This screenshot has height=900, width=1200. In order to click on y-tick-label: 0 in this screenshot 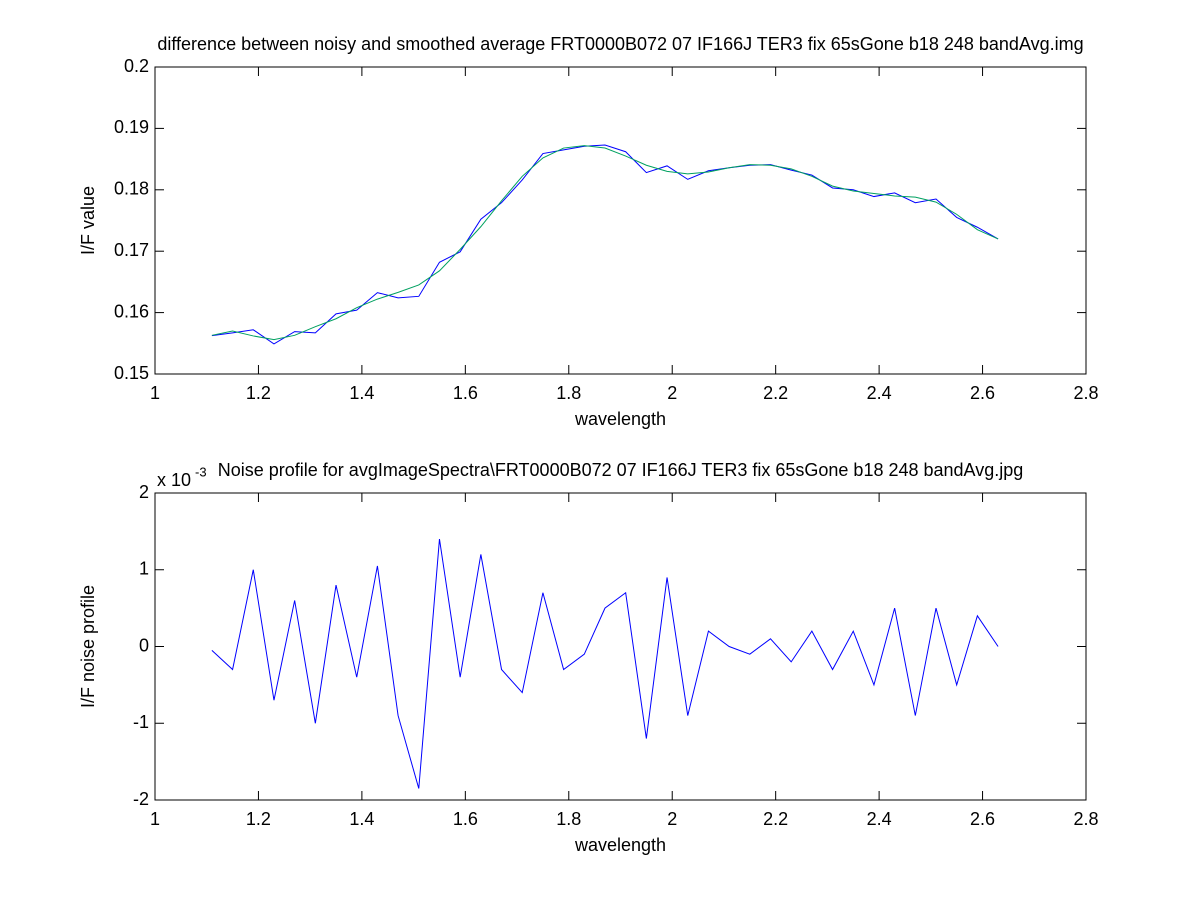, I will do `click(144, 645)`.